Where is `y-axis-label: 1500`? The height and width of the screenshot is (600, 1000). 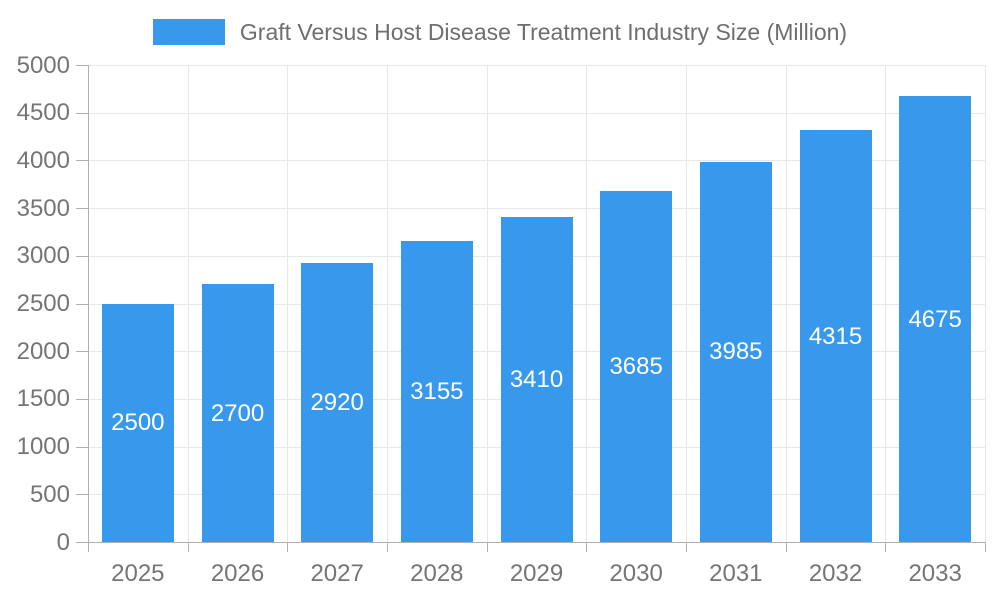
y-axis-label: 1500 is located at coordinates (43, 399).